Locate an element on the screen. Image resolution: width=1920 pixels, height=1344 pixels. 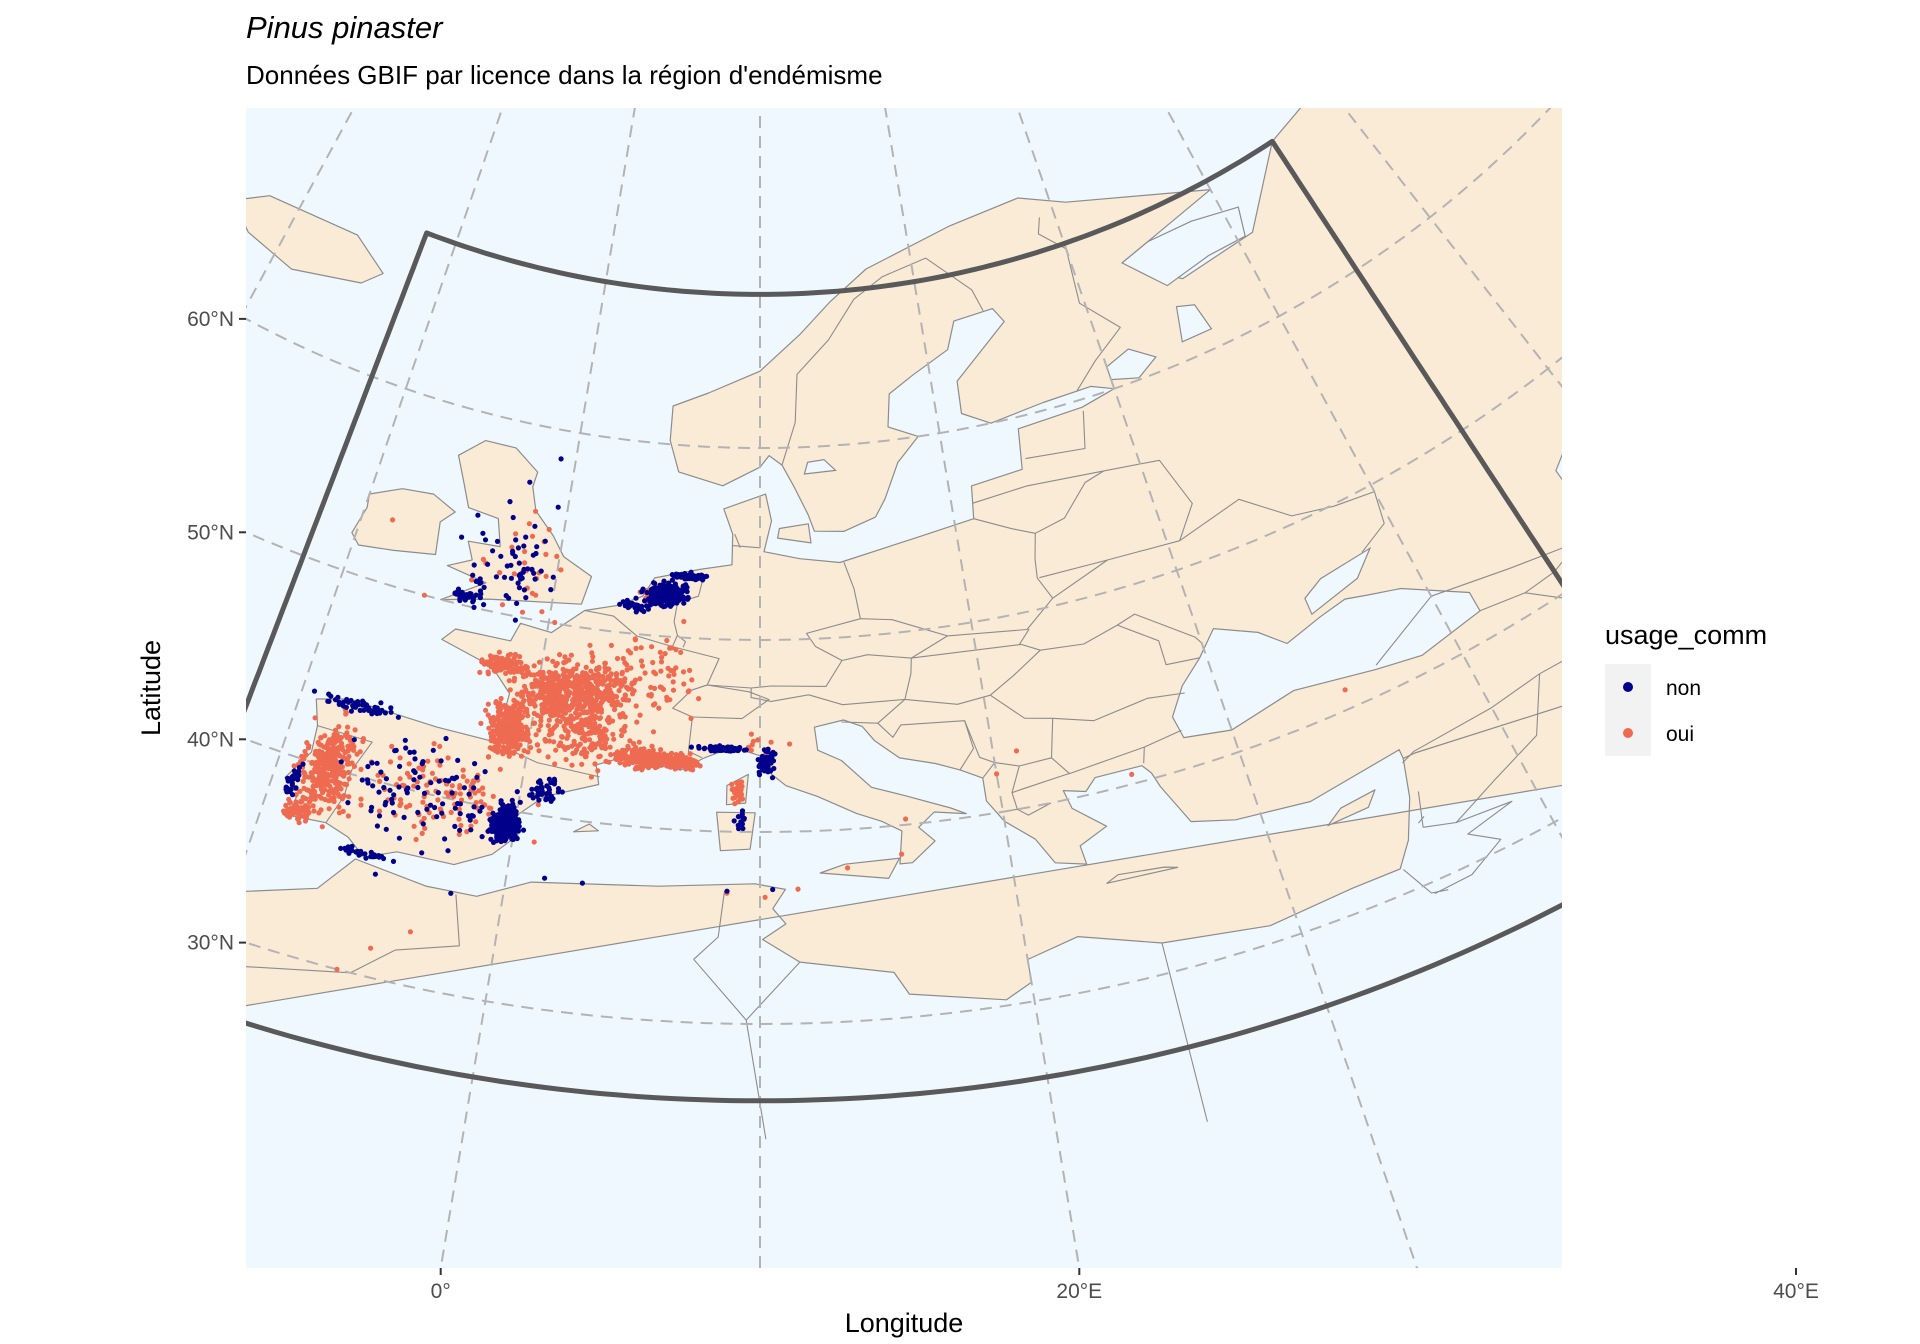
point-oui-2053 is located at coordinates (688, 692).